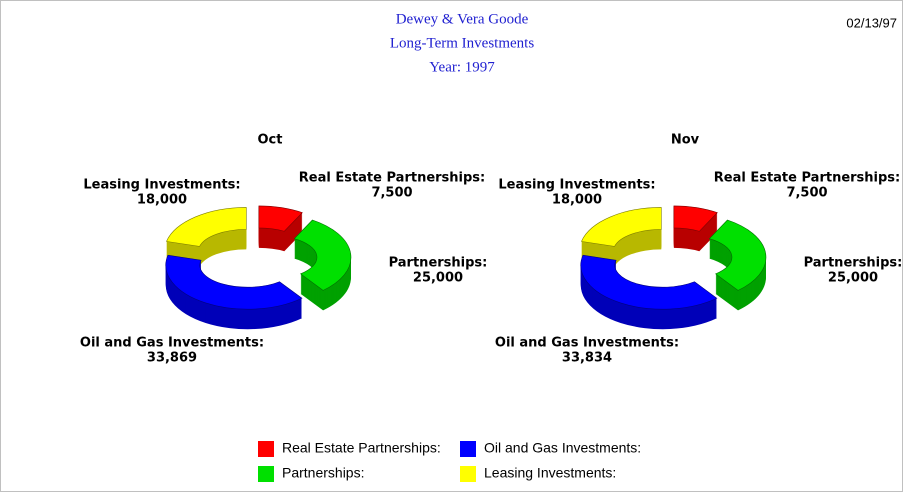 This screenshot has height=492, width=903. I want to click on title-line: Dewey & Vera Goode, so click(462, 19).